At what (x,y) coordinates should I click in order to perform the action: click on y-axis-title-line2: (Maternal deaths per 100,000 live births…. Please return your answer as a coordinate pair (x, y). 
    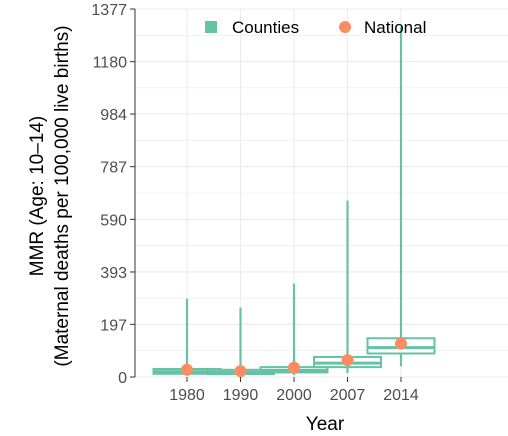
    Looking at the image, I should click on (62, 195).